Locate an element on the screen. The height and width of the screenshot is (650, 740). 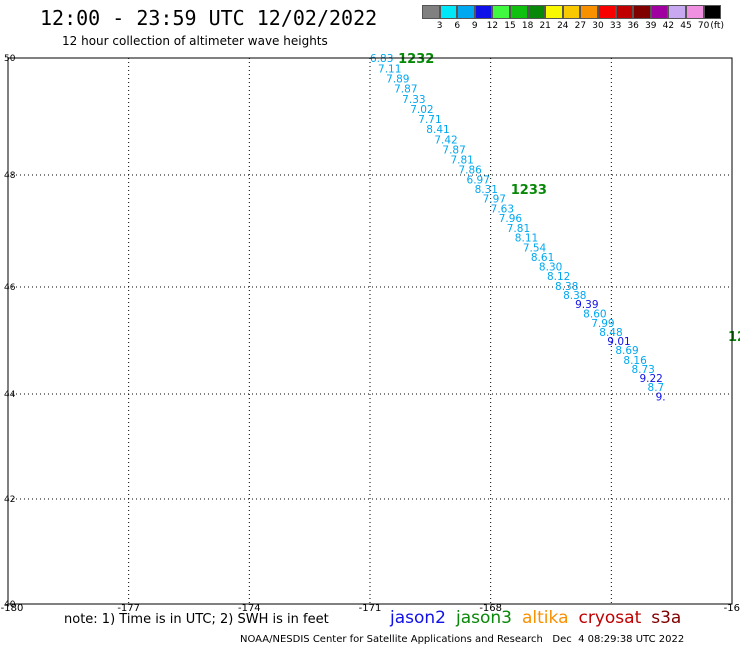
satellite-legend-item: s3a is located at coordinates (666, 618).